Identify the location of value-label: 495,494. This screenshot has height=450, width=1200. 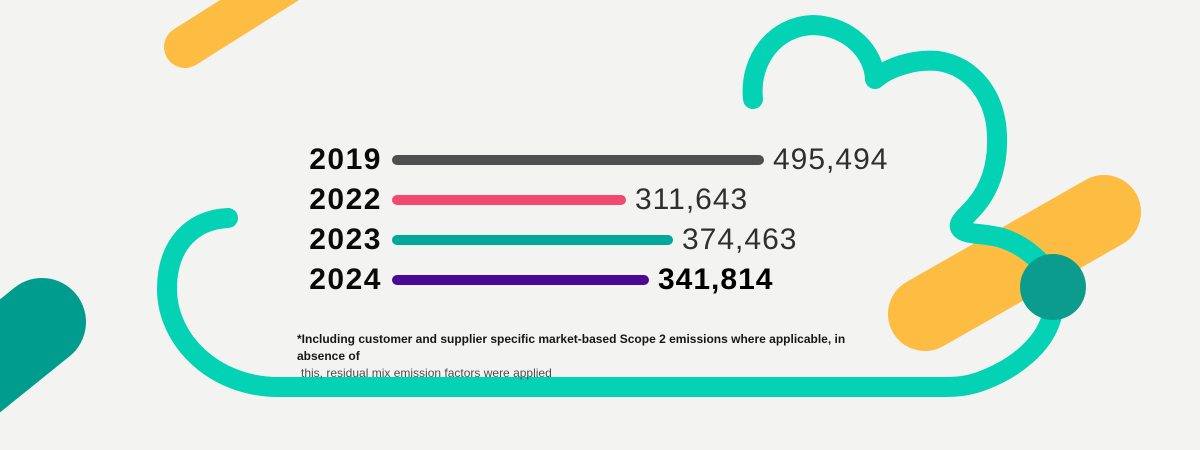
(831, 159).